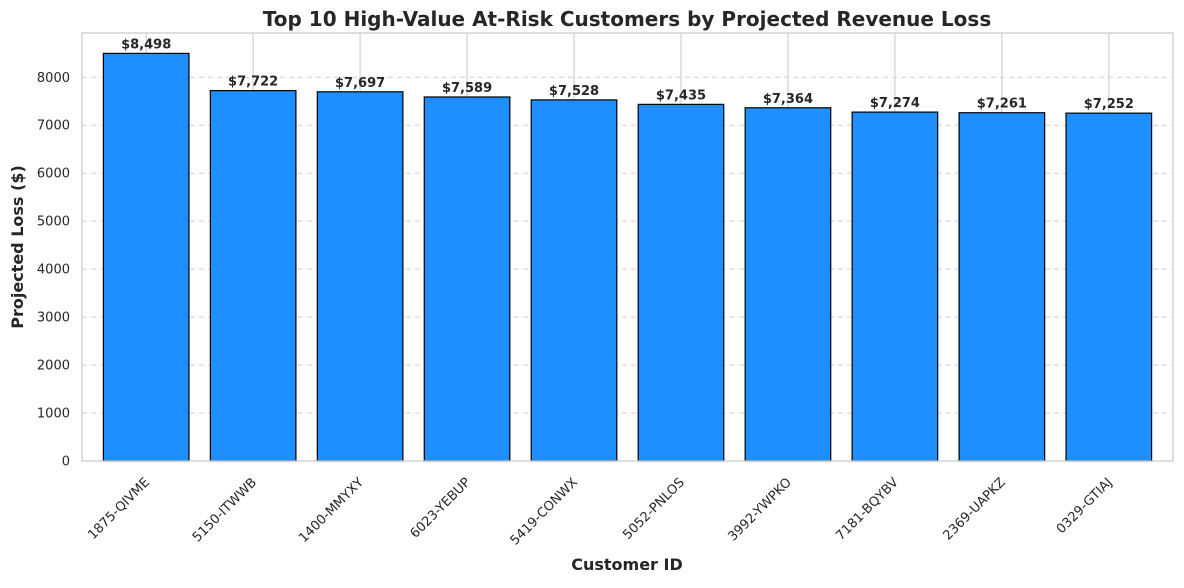  What do you see at coordinates (441, 508) in the screenshot?
I see `x-tick-label: 6023-YEBUP` at bounding box center [441, 508].